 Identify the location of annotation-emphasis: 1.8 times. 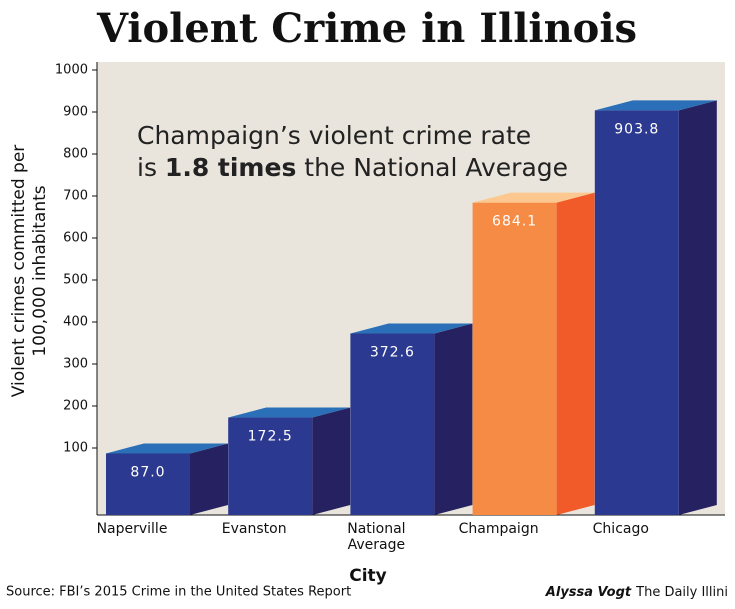
(230, 167).